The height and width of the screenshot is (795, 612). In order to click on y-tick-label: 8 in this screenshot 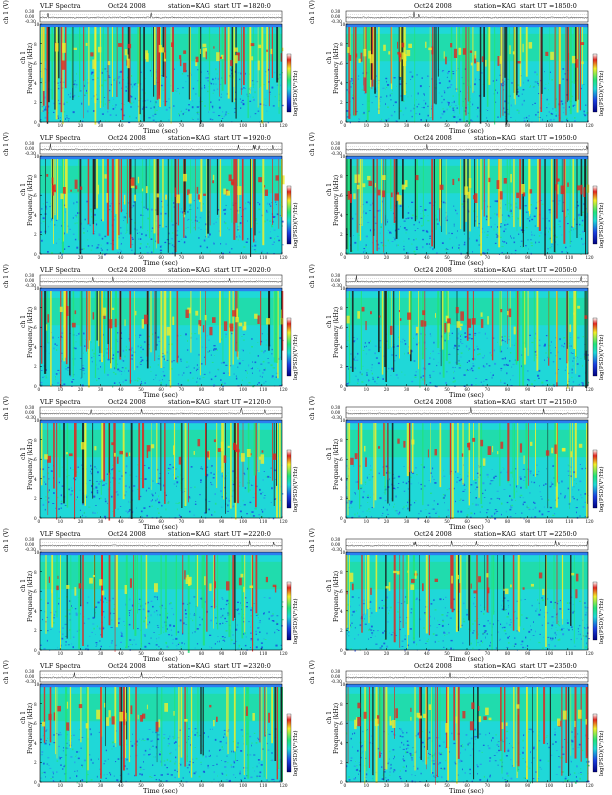, I will do `click(35, 176)`.